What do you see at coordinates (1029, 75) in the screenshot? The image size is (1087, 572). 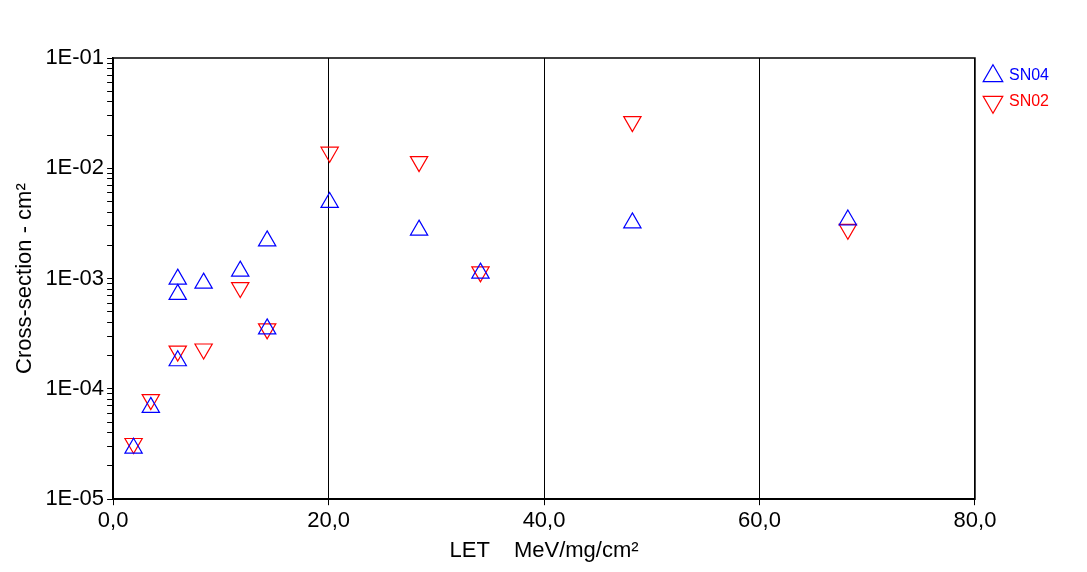 I see `legend-label: SN04` at bounding box center [1029, 75].